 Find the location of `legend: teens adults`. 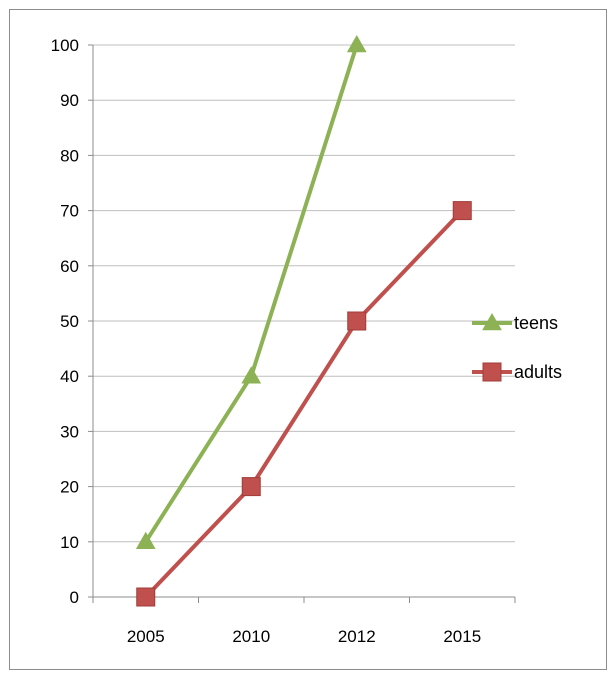

legend: teens adults is located at coordinates (517, 347).